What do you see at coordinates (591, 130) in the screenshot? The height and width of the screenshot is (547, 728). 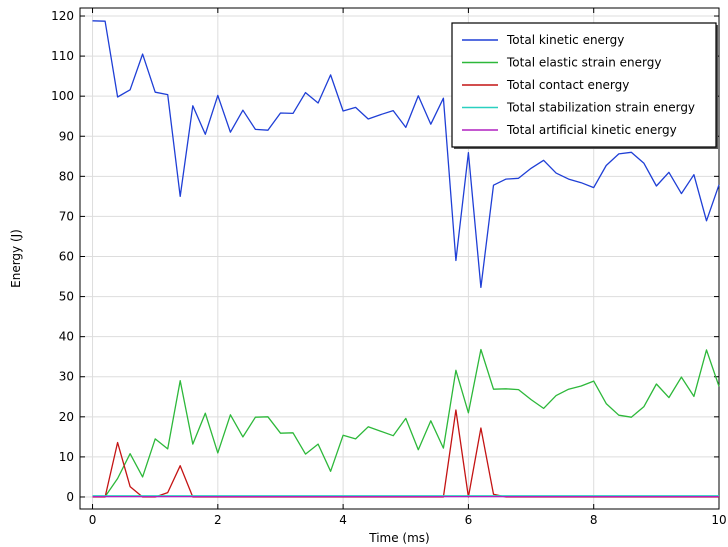 I see `legend-entry-5: Total artificial kinetic energy` at bounding box center [591, 130].